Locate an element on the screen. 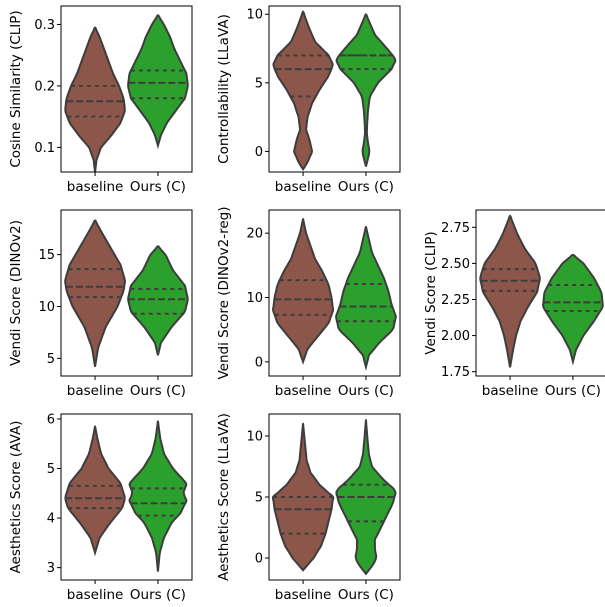  y-axis-label: Controllability (LLaVA) is located at coordinates (224, 89).